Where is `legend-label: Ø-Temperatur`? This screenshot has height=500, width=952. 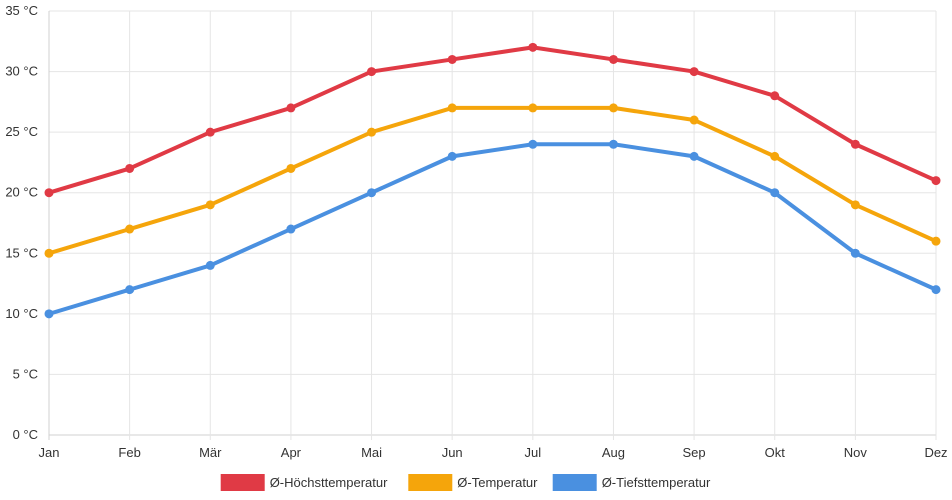 legend-label: Ø-Temperatur is located at coordinates (497, 482).